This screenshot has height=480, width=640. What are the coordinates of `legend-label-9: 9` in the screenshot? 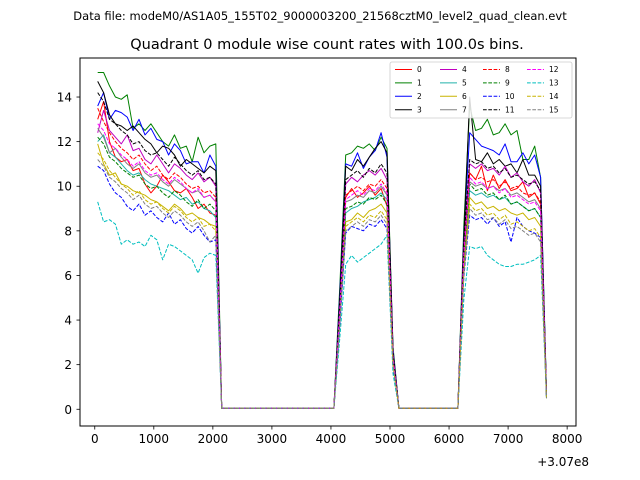 It's located at (507, 83).